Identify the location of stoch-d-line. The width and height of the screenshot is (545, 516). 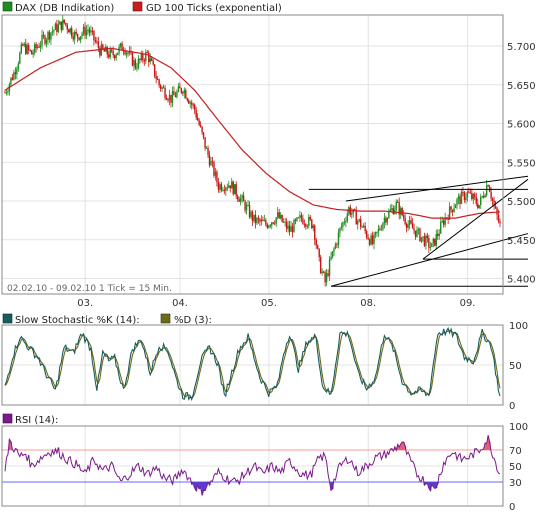
(252, 364).